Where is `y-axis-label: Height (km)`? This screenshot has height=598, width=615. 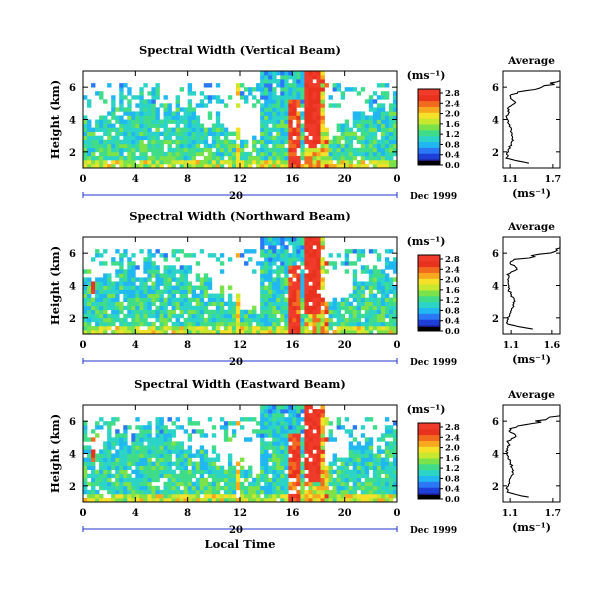 y-axis-label: Height (km) is located at coordinates (55, 453).